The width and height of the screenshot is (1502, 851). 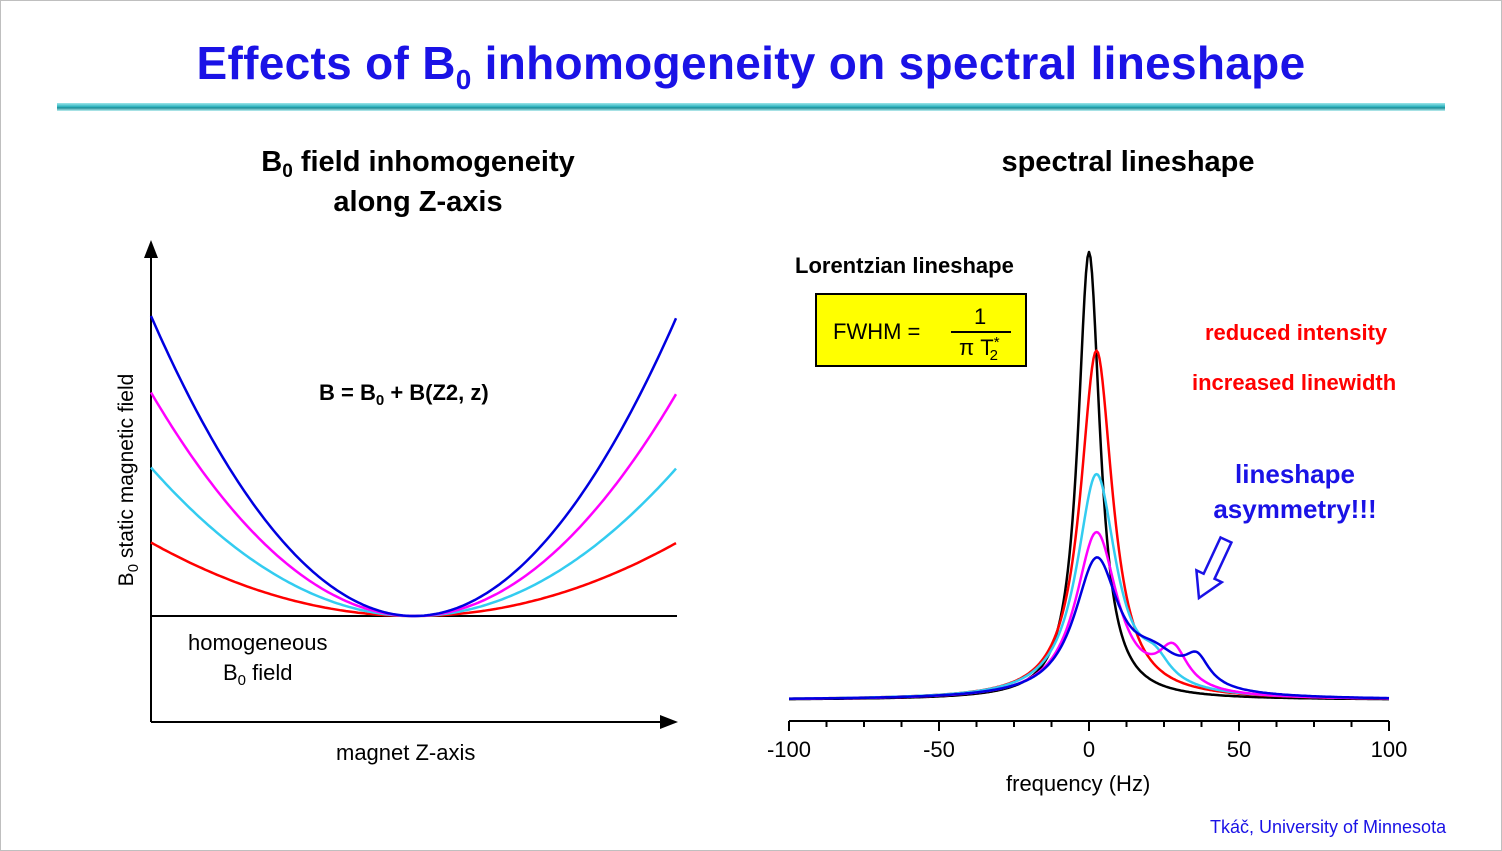 I want to click on field-equation: B = B0 + B(Z2, z), so click(x=404, y=394).